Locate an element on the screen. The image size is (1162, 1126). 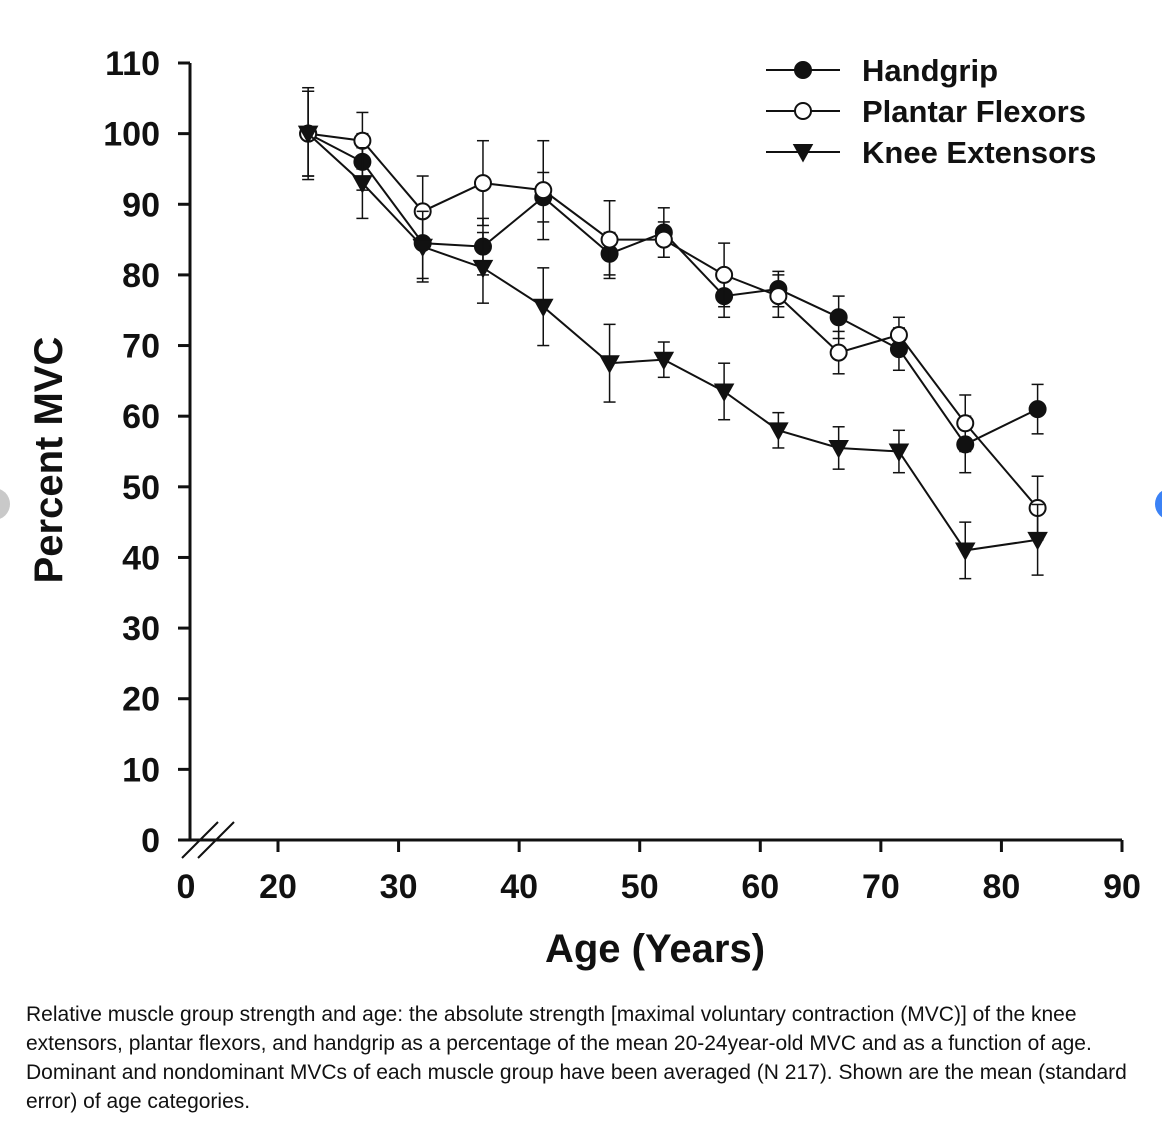
left-edge-handle is located at coordinates (5, 504).